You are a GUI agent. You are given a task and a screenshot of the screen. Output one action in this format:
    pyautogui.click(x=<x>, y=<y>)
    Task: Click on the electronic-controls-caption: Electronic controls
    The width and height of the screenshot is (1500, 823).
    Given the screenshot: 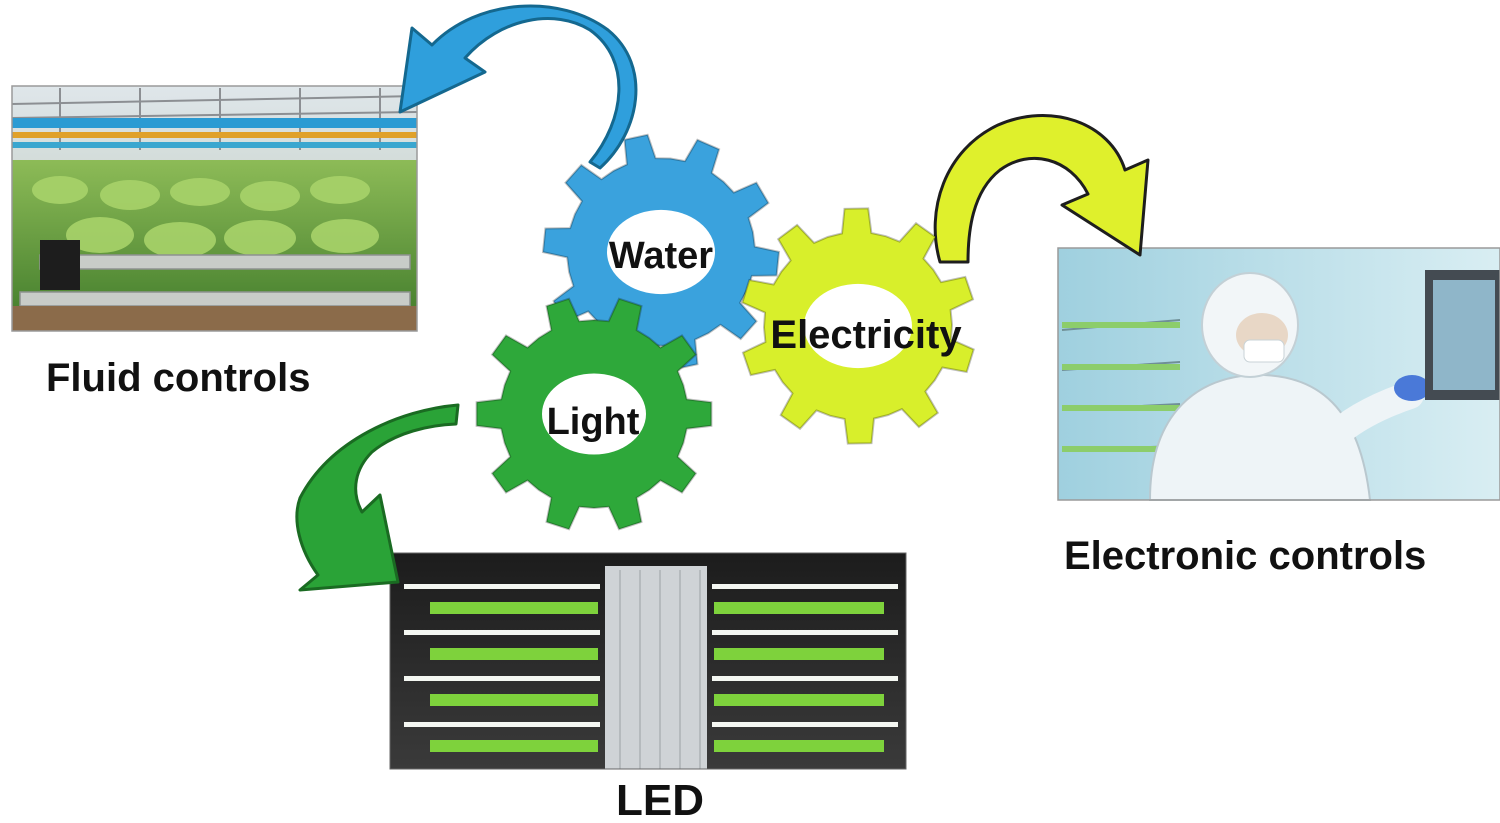 What is the action you would take?
    pyautogui.click(x=1245, y=556)
    